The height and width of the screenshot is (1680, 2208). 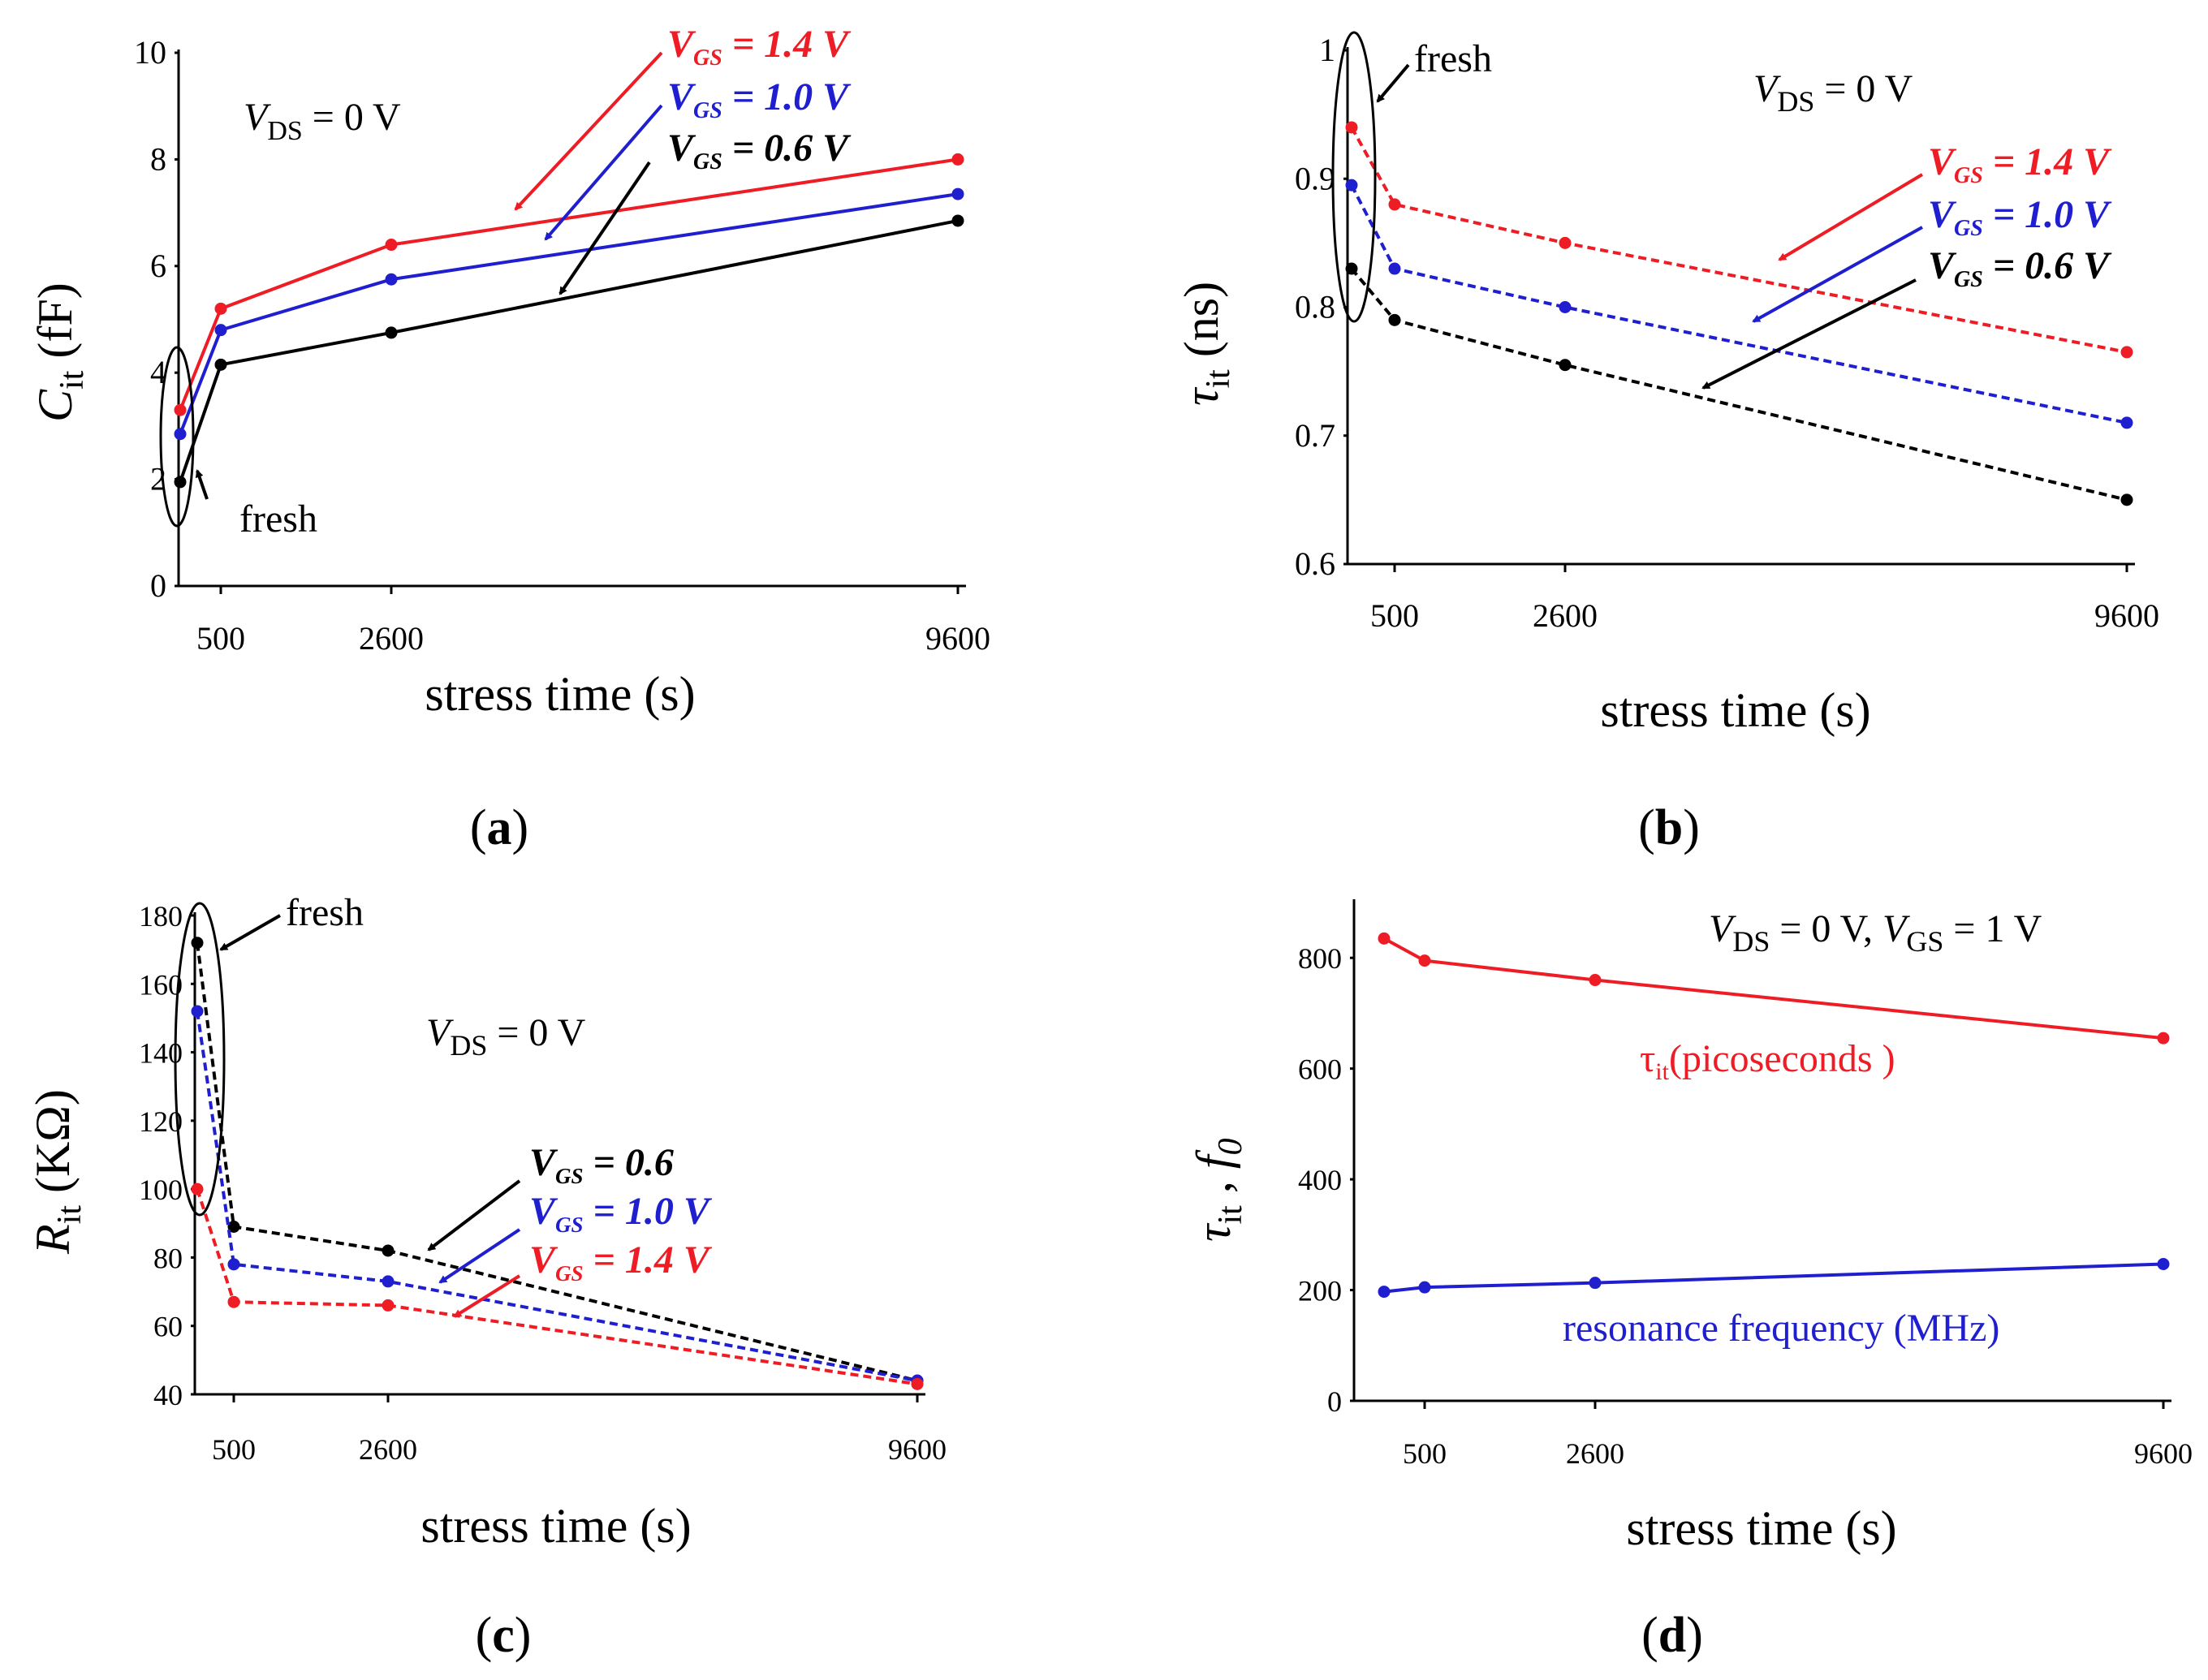 I want to click on panel-b-ytick-label: 1, so click(x=1327, y=50).